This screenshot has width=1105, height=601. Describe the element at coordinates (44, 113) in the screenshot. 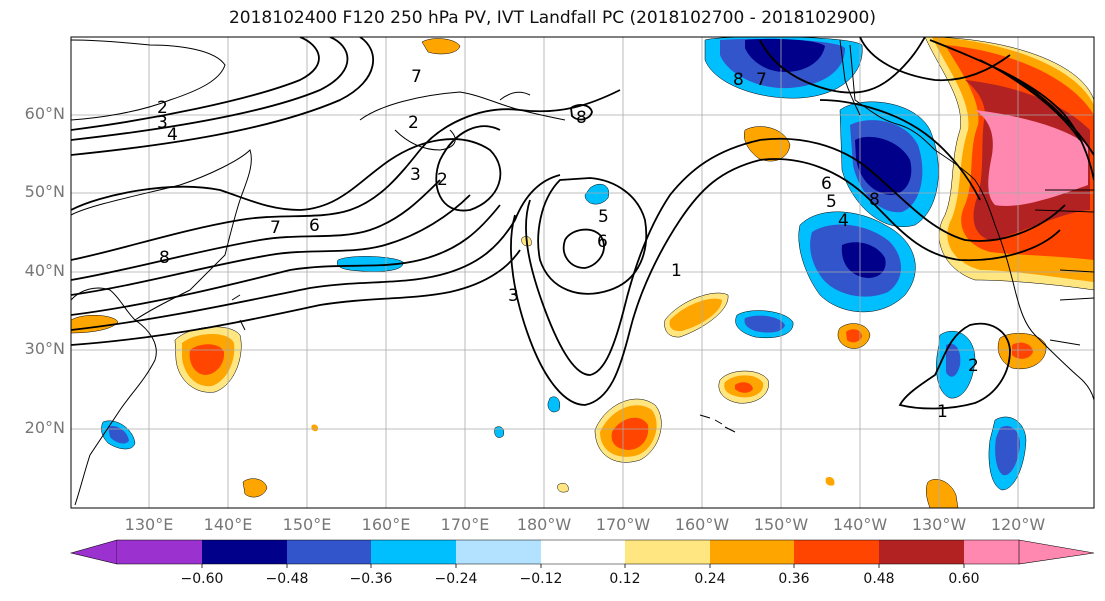

I see `lat-label: 60°N` at that location.